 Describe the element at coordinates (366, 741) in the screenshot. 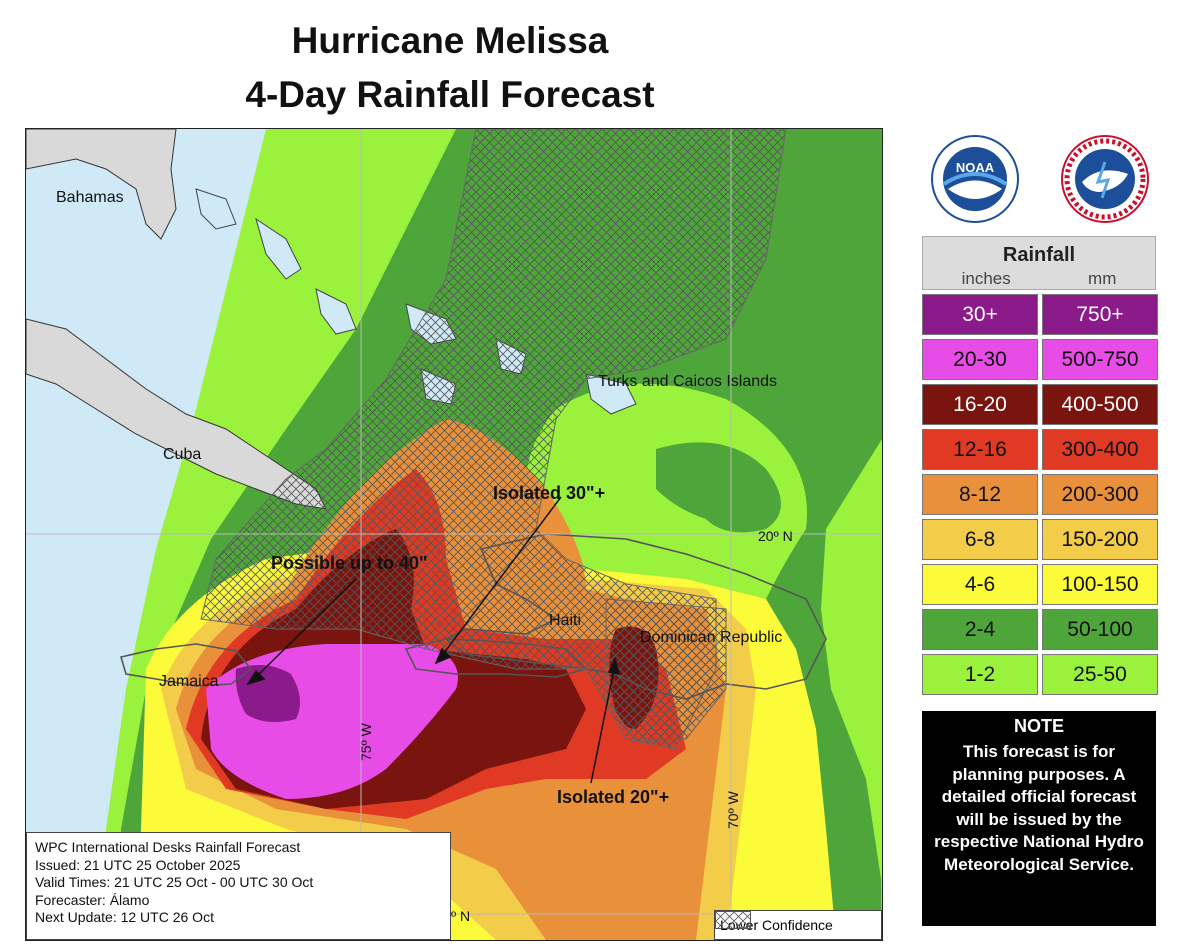

I see `label-lon-75w: 75º W` at that location.